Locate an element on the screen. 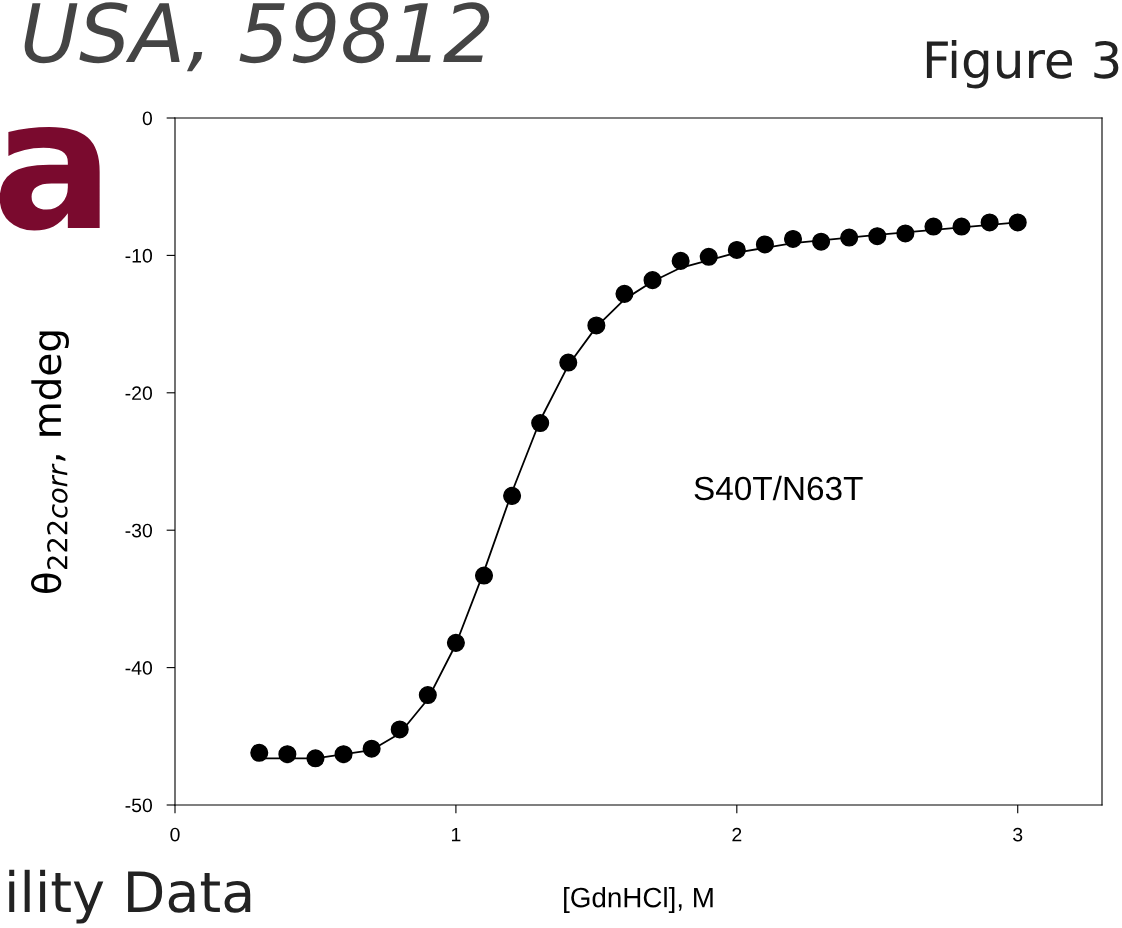 The height and width of the screenshot is (928, 1122). text: USA, 59812 is located at coordinates (257, 37).